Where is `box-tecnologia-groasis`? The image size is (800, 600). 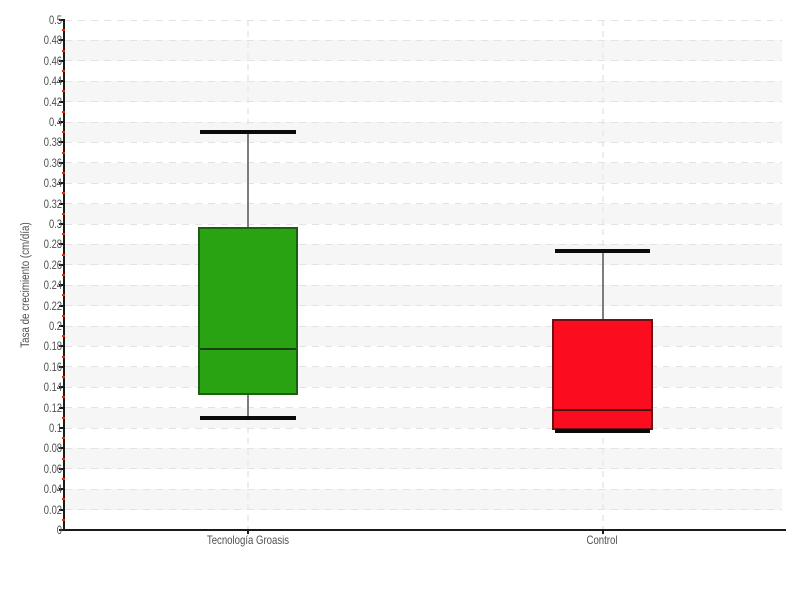
box-tecnologia-groasis is located at coordinates (248, 311).